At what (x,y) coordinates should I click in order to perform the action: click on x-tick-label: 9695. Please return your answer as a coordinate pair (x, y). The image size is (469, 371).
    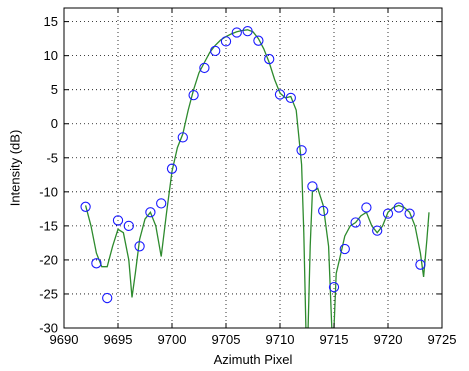
    Looking at the image, I should click on (118, 339).